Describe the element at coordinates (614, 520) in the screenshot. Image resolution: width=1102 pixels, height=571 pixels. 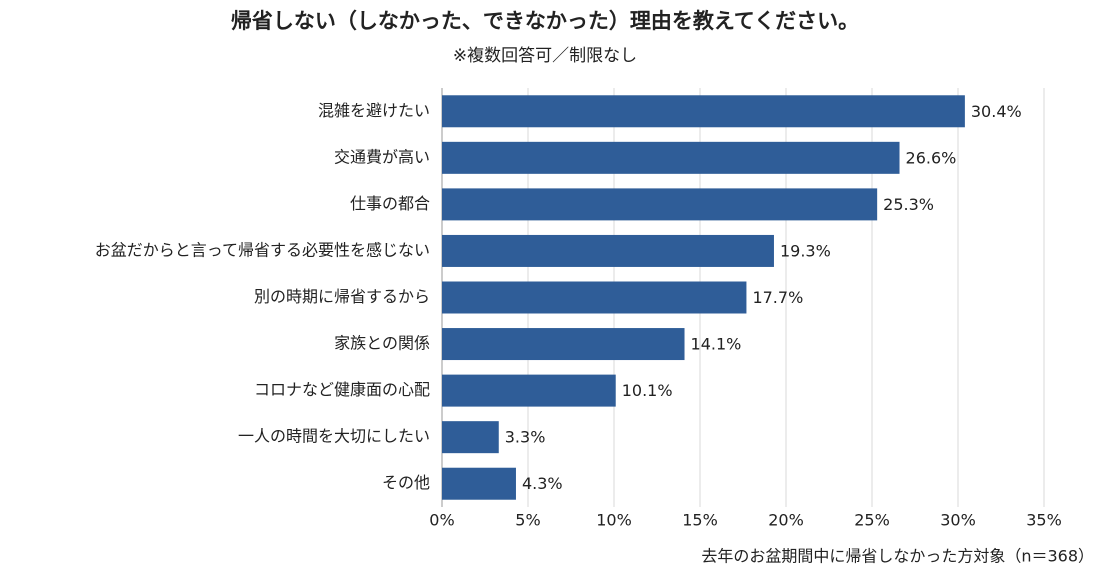
I see `x-tick-label: 10%` at that location.